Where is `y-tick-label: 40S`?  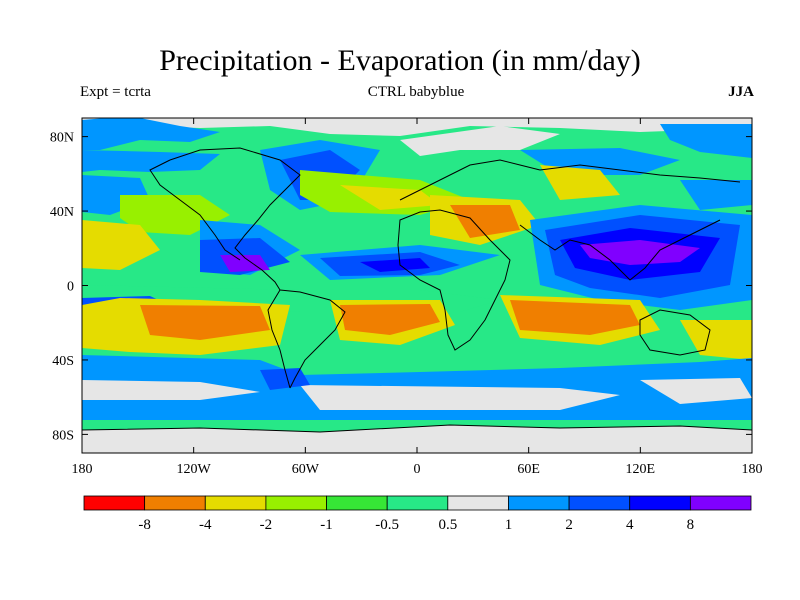
y-tick-label: 40S is located at coordinates (63, 361).